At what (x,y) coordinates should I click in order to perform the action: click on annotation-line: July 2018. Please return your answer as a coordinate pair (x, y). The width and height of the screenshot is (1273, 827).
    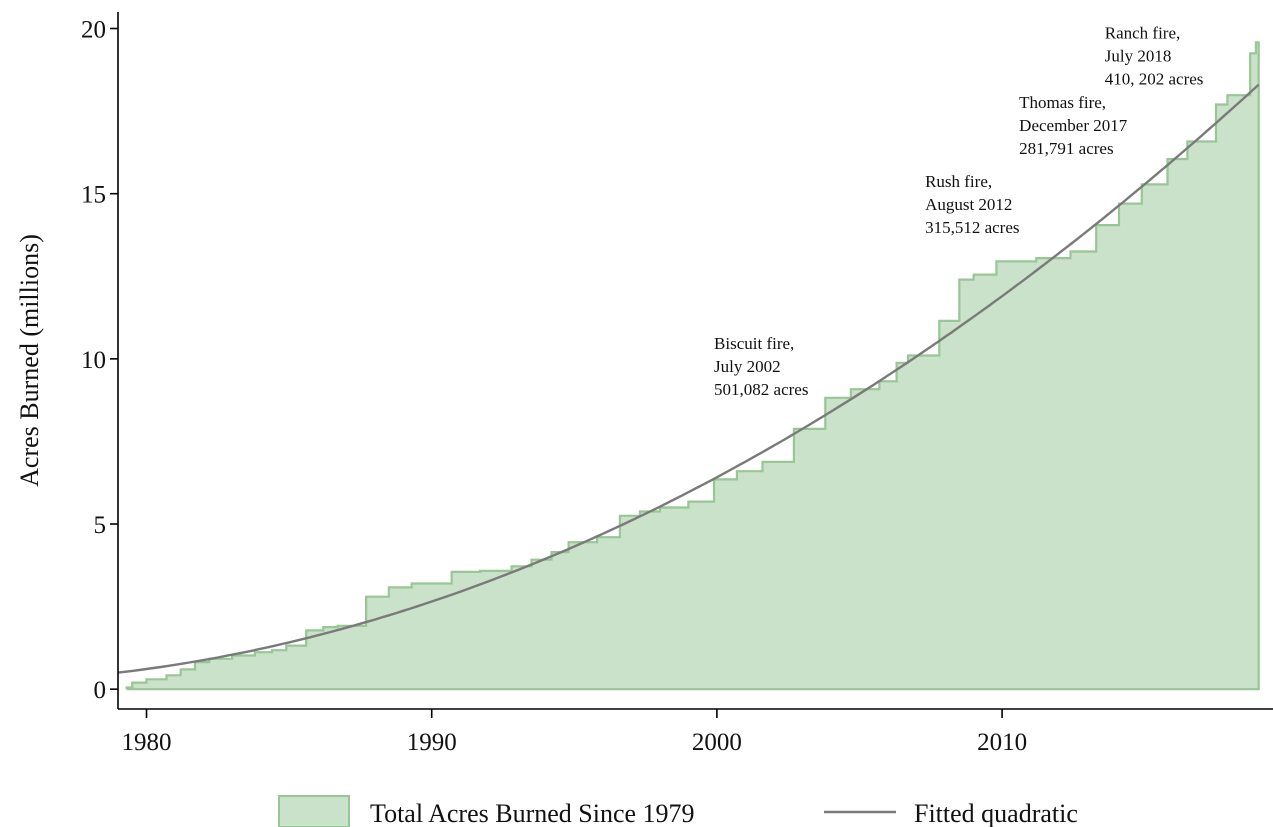
    Looking at the image, I should click on (1138, 55).